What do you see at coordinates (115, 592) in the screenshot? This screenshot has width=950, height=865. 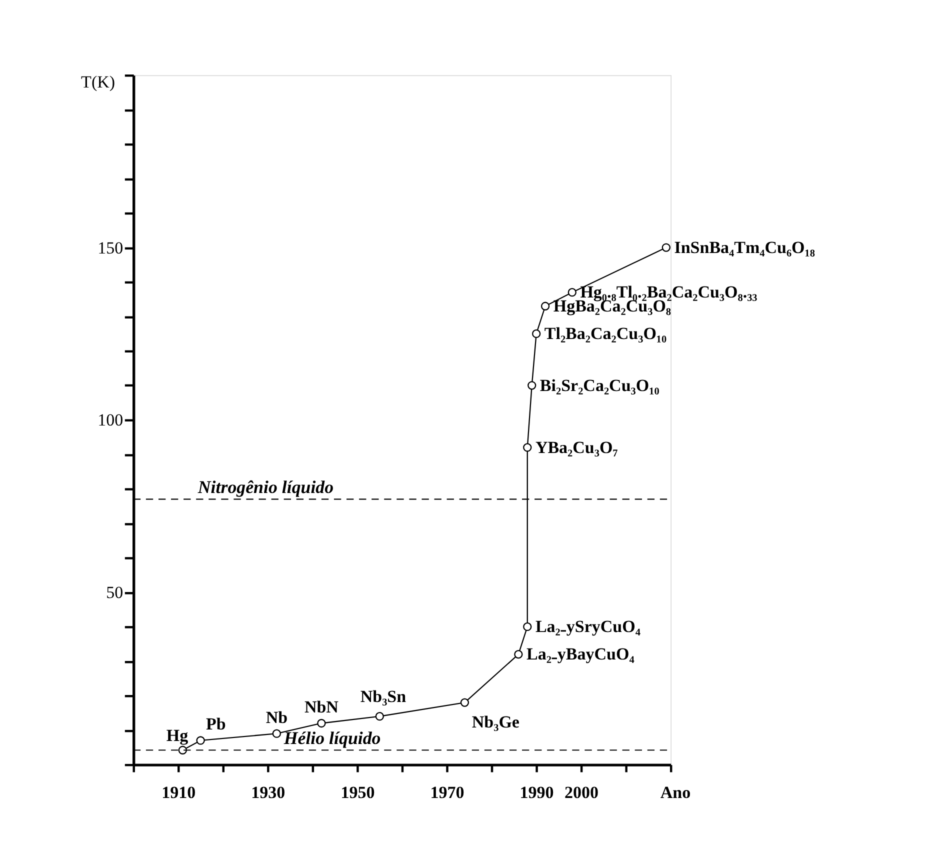 I see `y-tick-label: 50` at bounding box center [115, 592].